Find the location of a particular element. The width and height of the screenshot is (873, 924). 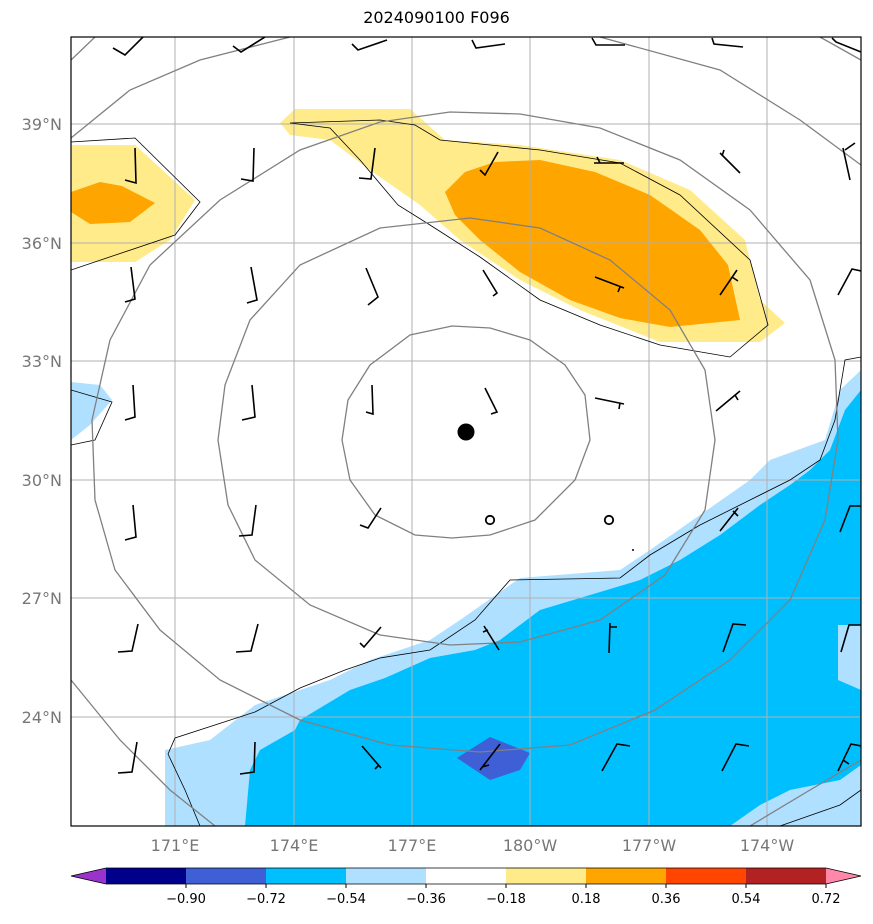

shade-neg-dark-blob is located at coordinates (493, 758).